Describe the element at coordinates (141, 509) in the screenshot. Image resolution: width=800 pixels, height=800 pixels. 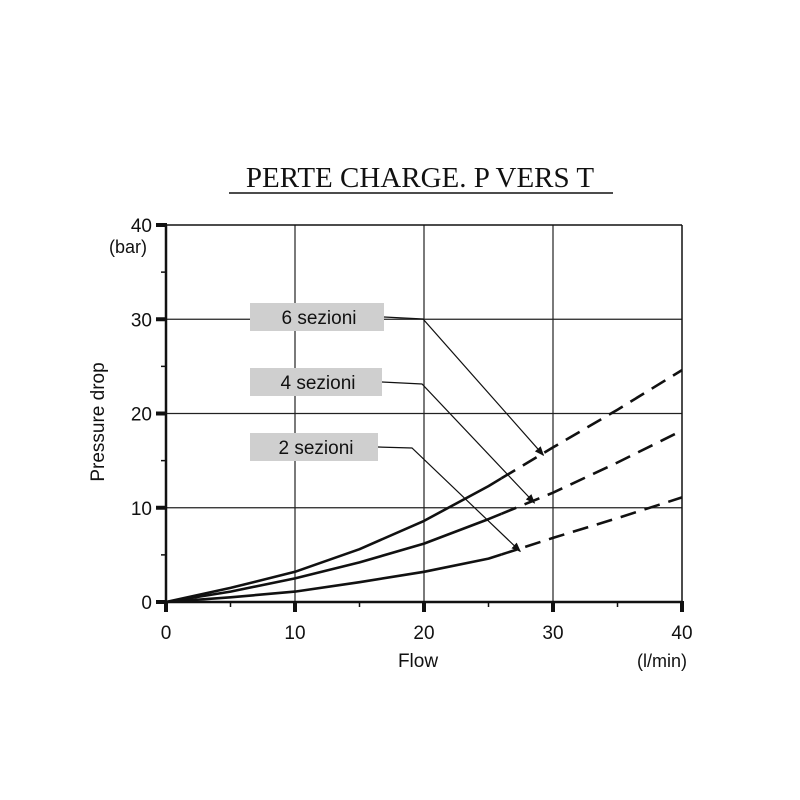
I see `y-tick-label-10: 10` at that location.